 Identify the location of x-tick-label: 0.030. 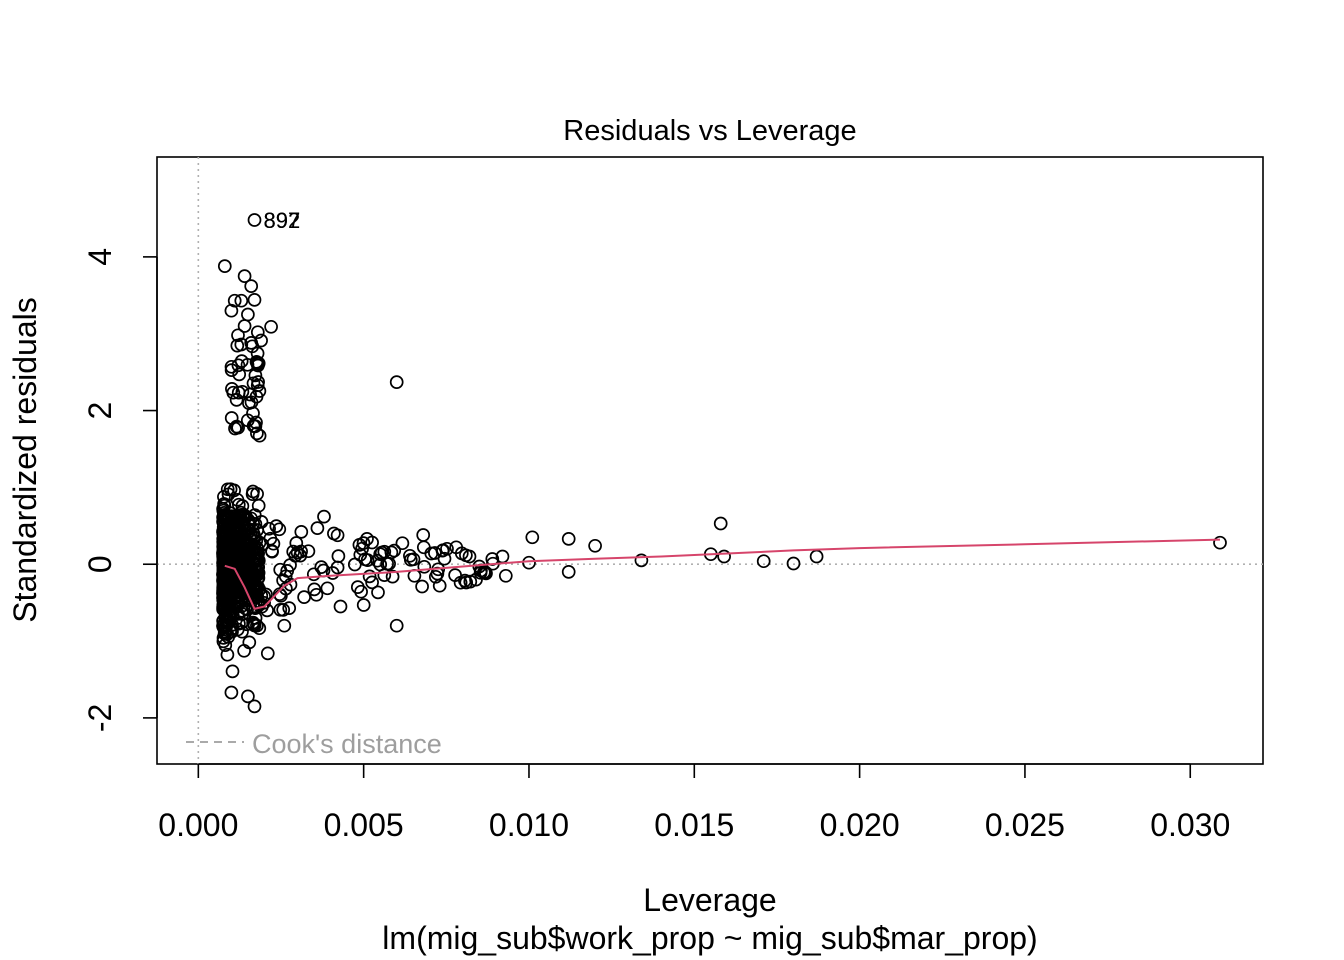
(1190, 825).